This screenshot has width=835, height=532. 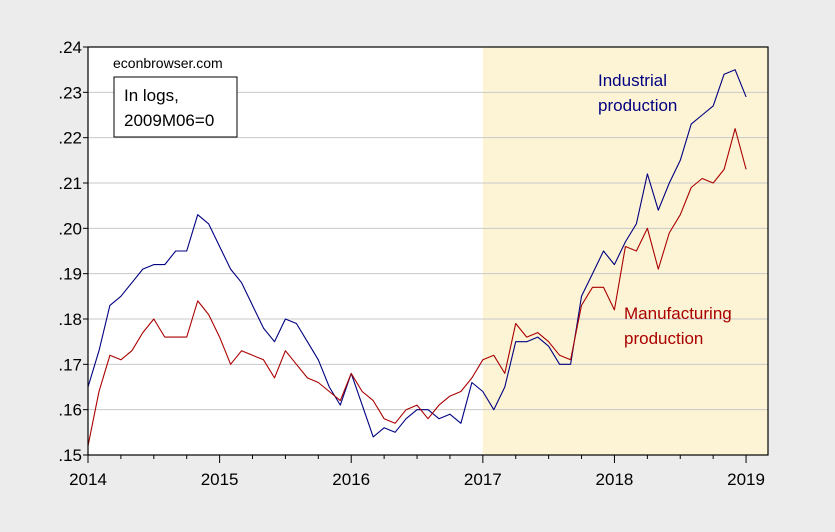 I want to click on manufacturing-production-label-line-1: Manufacturing, so click(x=678, y=313).